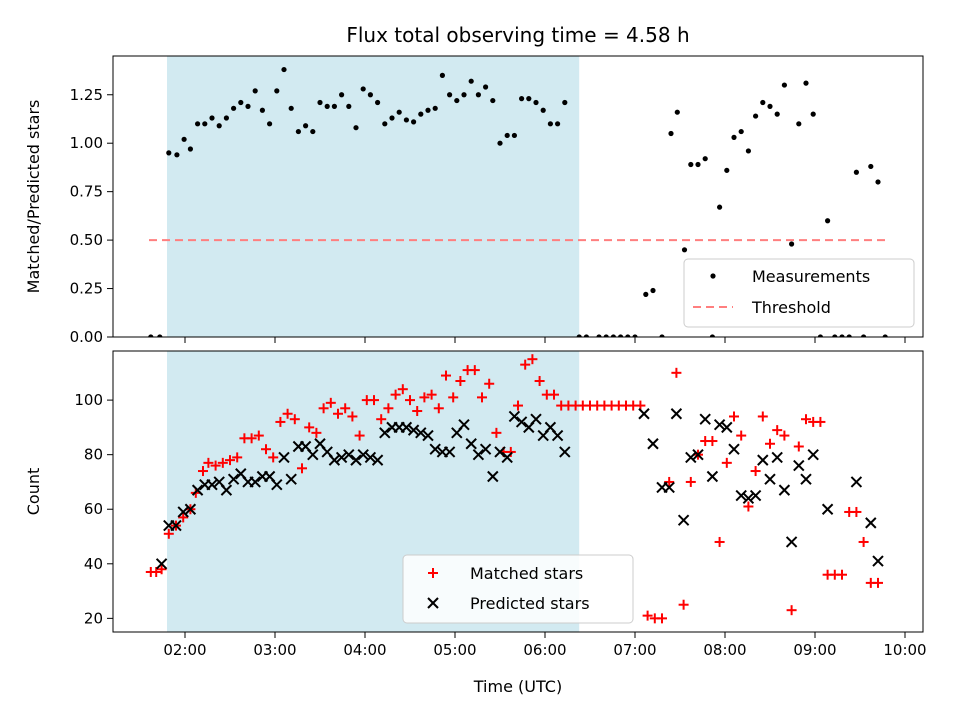 The height and width of the screenshot is (720, 960). Describe the element at coordinates (93, 455) in the screenshot. I see `y-tick-label: 80` at that location.